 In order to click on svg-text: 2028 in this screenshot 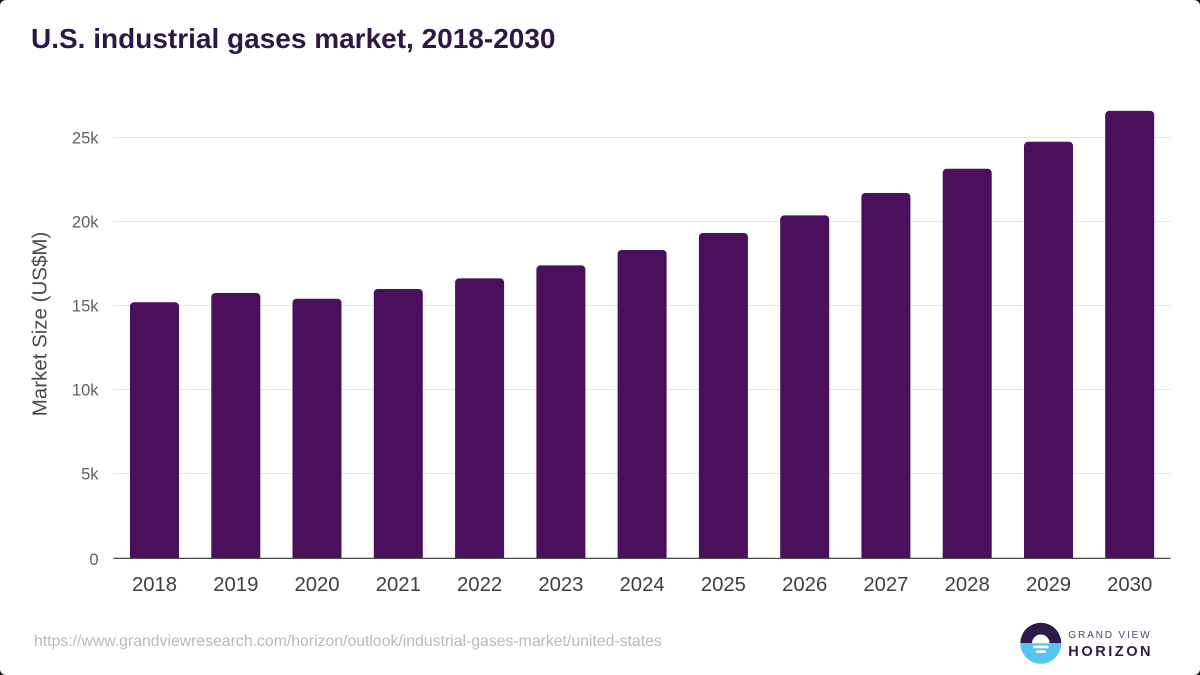, I will do `click(967, 585)`.